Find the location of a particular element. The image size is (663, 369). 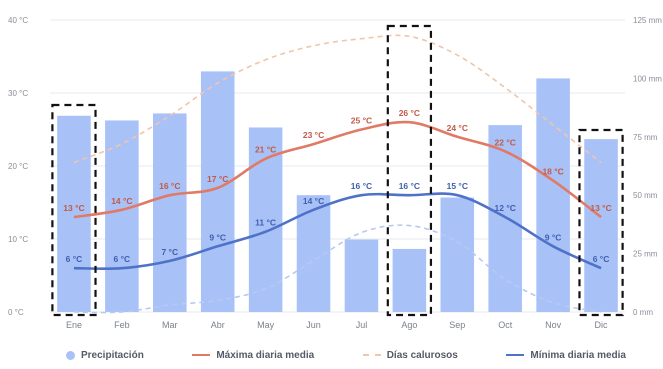

x-tick-label: Feb is located at coordinates (122, 325).